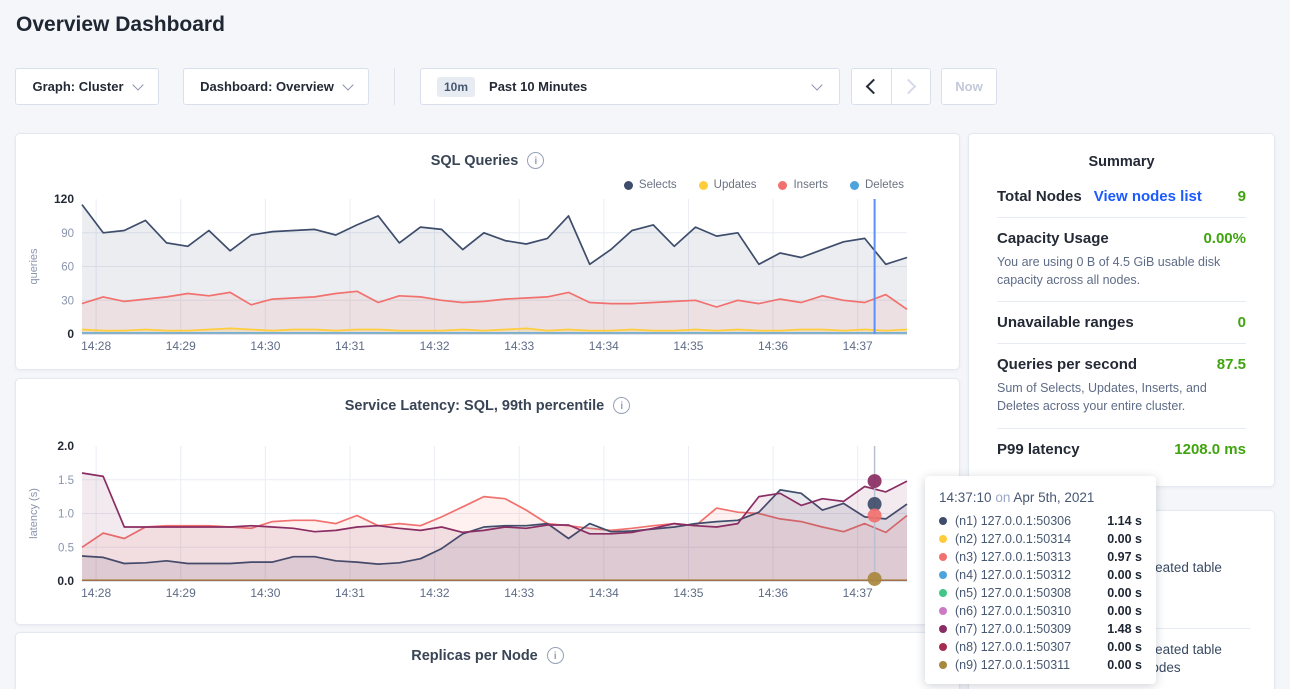 This screenshot has height=689, width=1290. What do you see at coordinates (276, 86) in the screenshot?
I see `dashboard-dropdown: Dashboard: Overview` at bounding box center [276, 86].